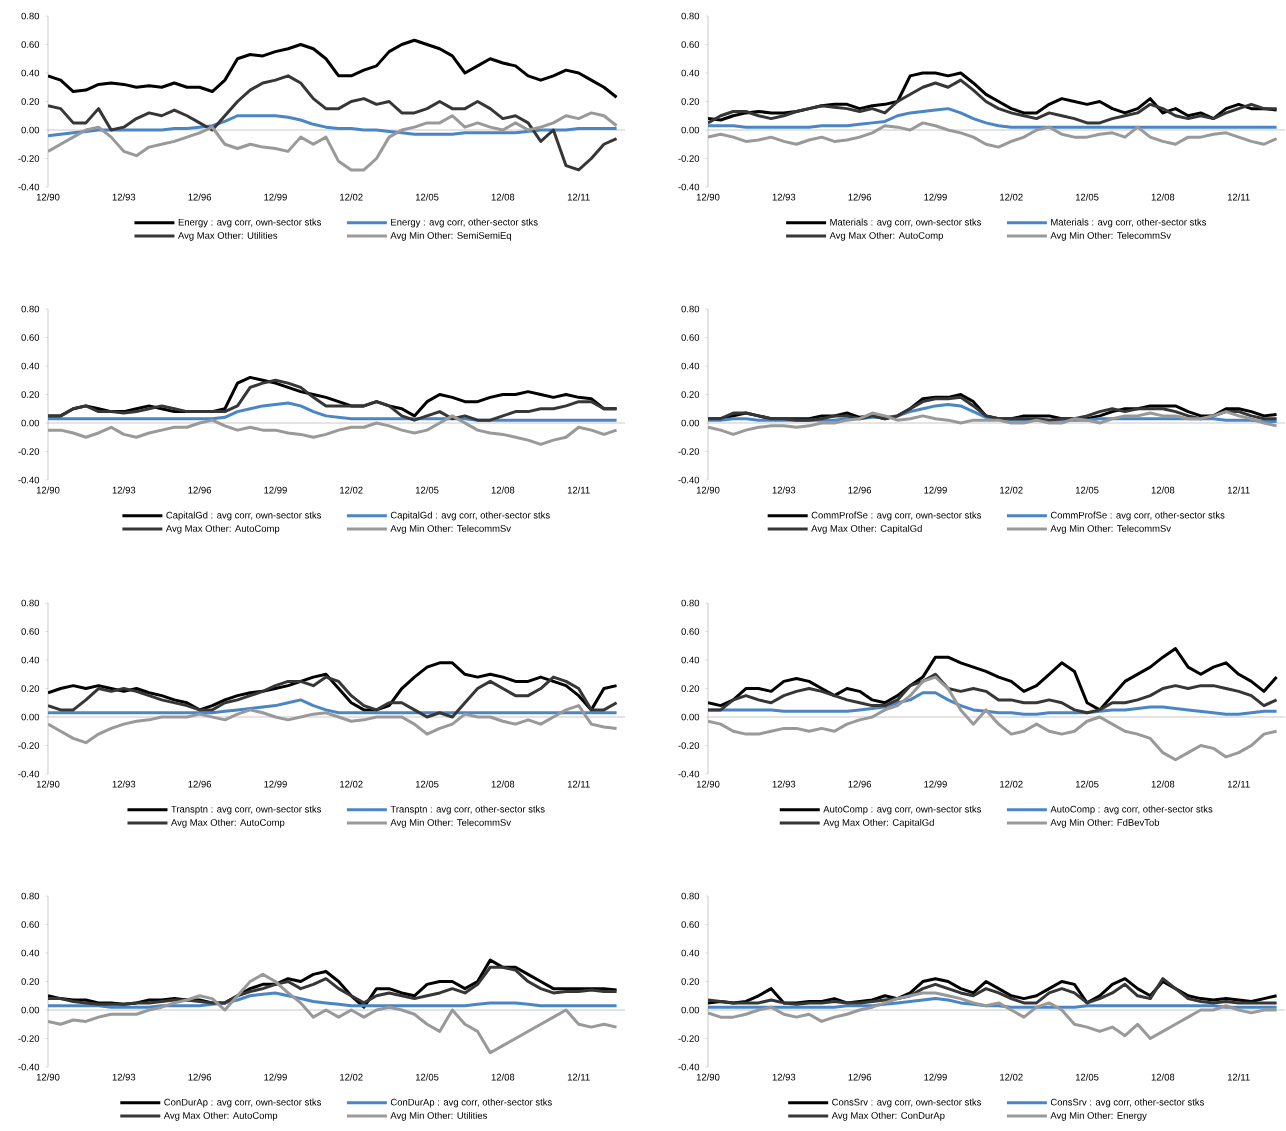 Image resolution: width=1286 pixels, height=1131 pixels. Describe the element at coordinates (1127, 1103) in the screenshot. I see `legend-label: ConsSrv : avg corr, other-sector stks` at that location.